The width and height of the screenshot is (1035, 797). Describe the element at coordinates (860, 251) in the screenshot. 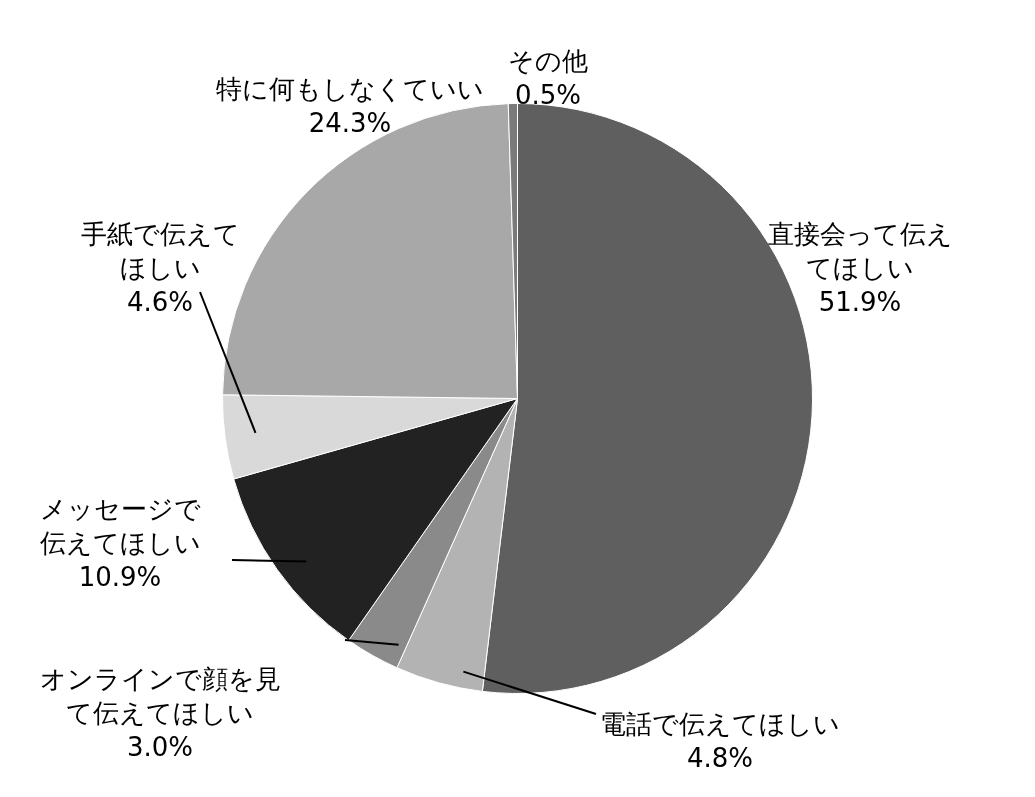

I see `slice-label: 直接会って伝えてほしい` at that location.